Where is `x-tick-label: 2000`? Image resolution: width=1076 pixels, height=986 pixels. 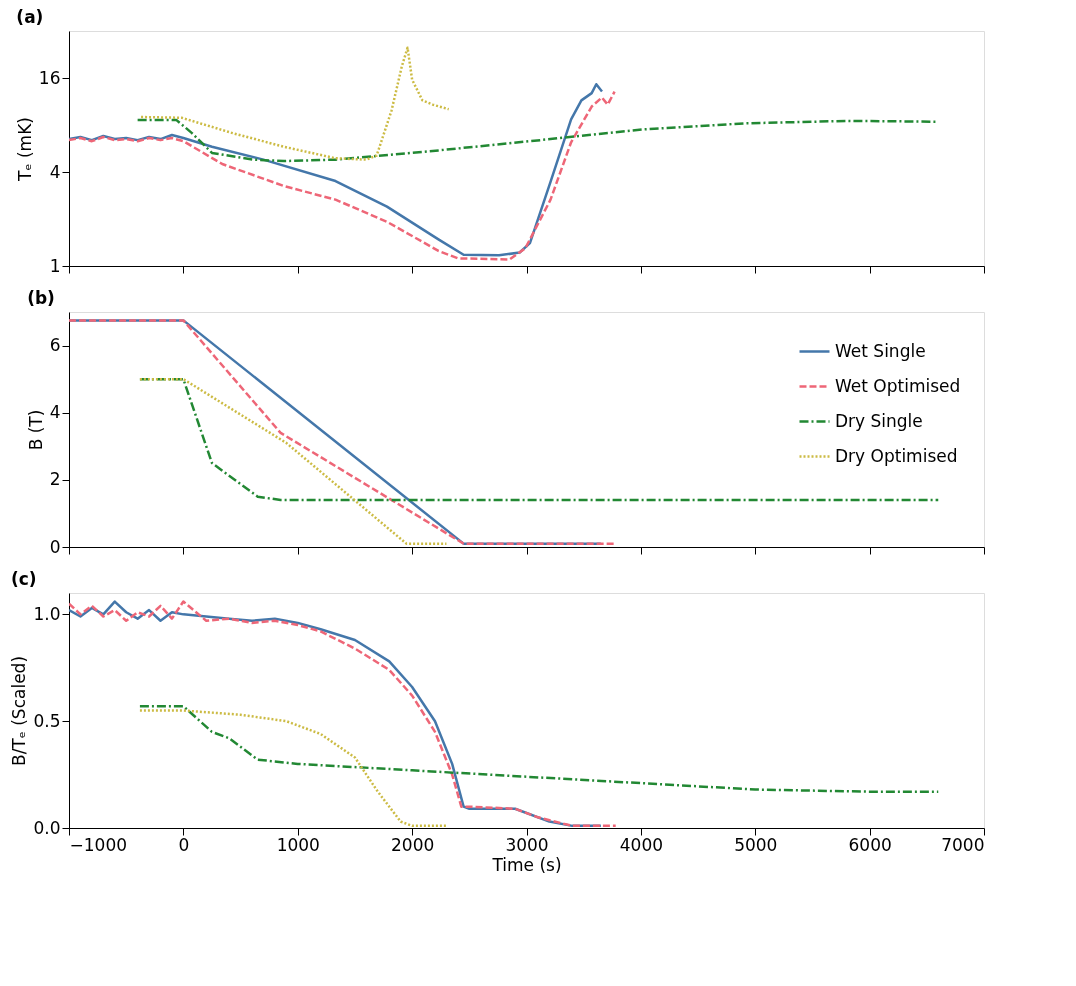 x-tick-label: 2000 is located at coordinates (412, 844).